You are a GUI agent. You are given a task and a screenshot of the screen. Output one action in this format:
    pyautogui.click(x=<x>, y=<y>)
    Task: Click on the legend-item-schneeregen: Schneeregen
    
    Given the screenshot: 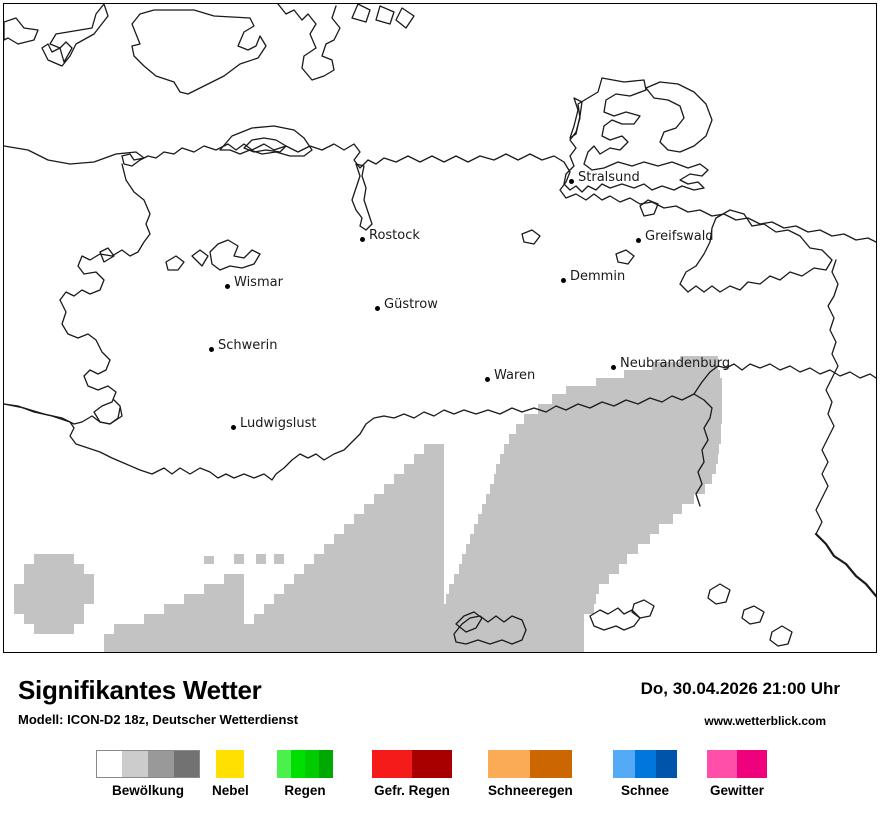 What is the action you would take?
    pyautogui.click(x=530, y=774)
    